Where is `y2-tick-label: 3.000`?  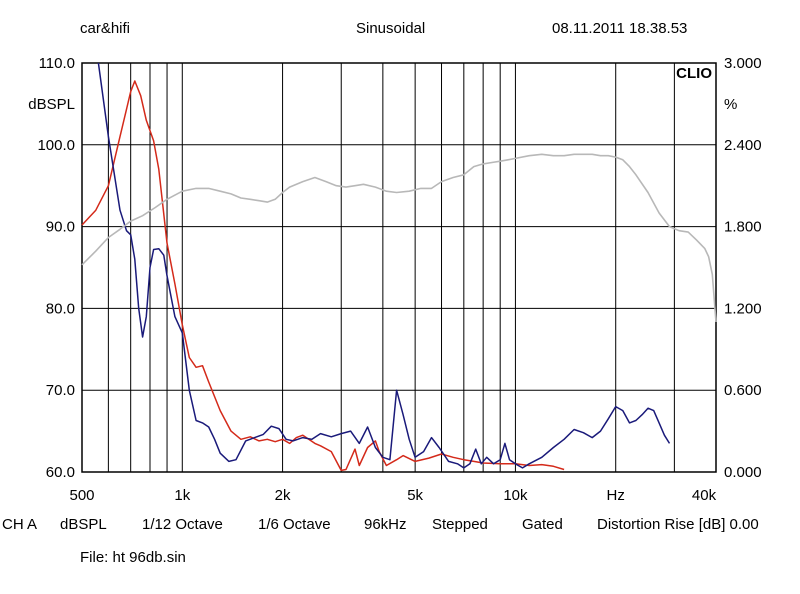
y2-tick-label: 3.000 is located at coordinates (743, 63).